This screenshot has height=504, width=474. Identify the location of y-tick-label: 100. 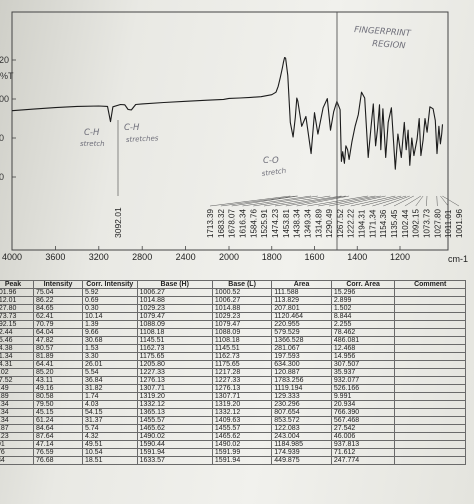
(4, 99).